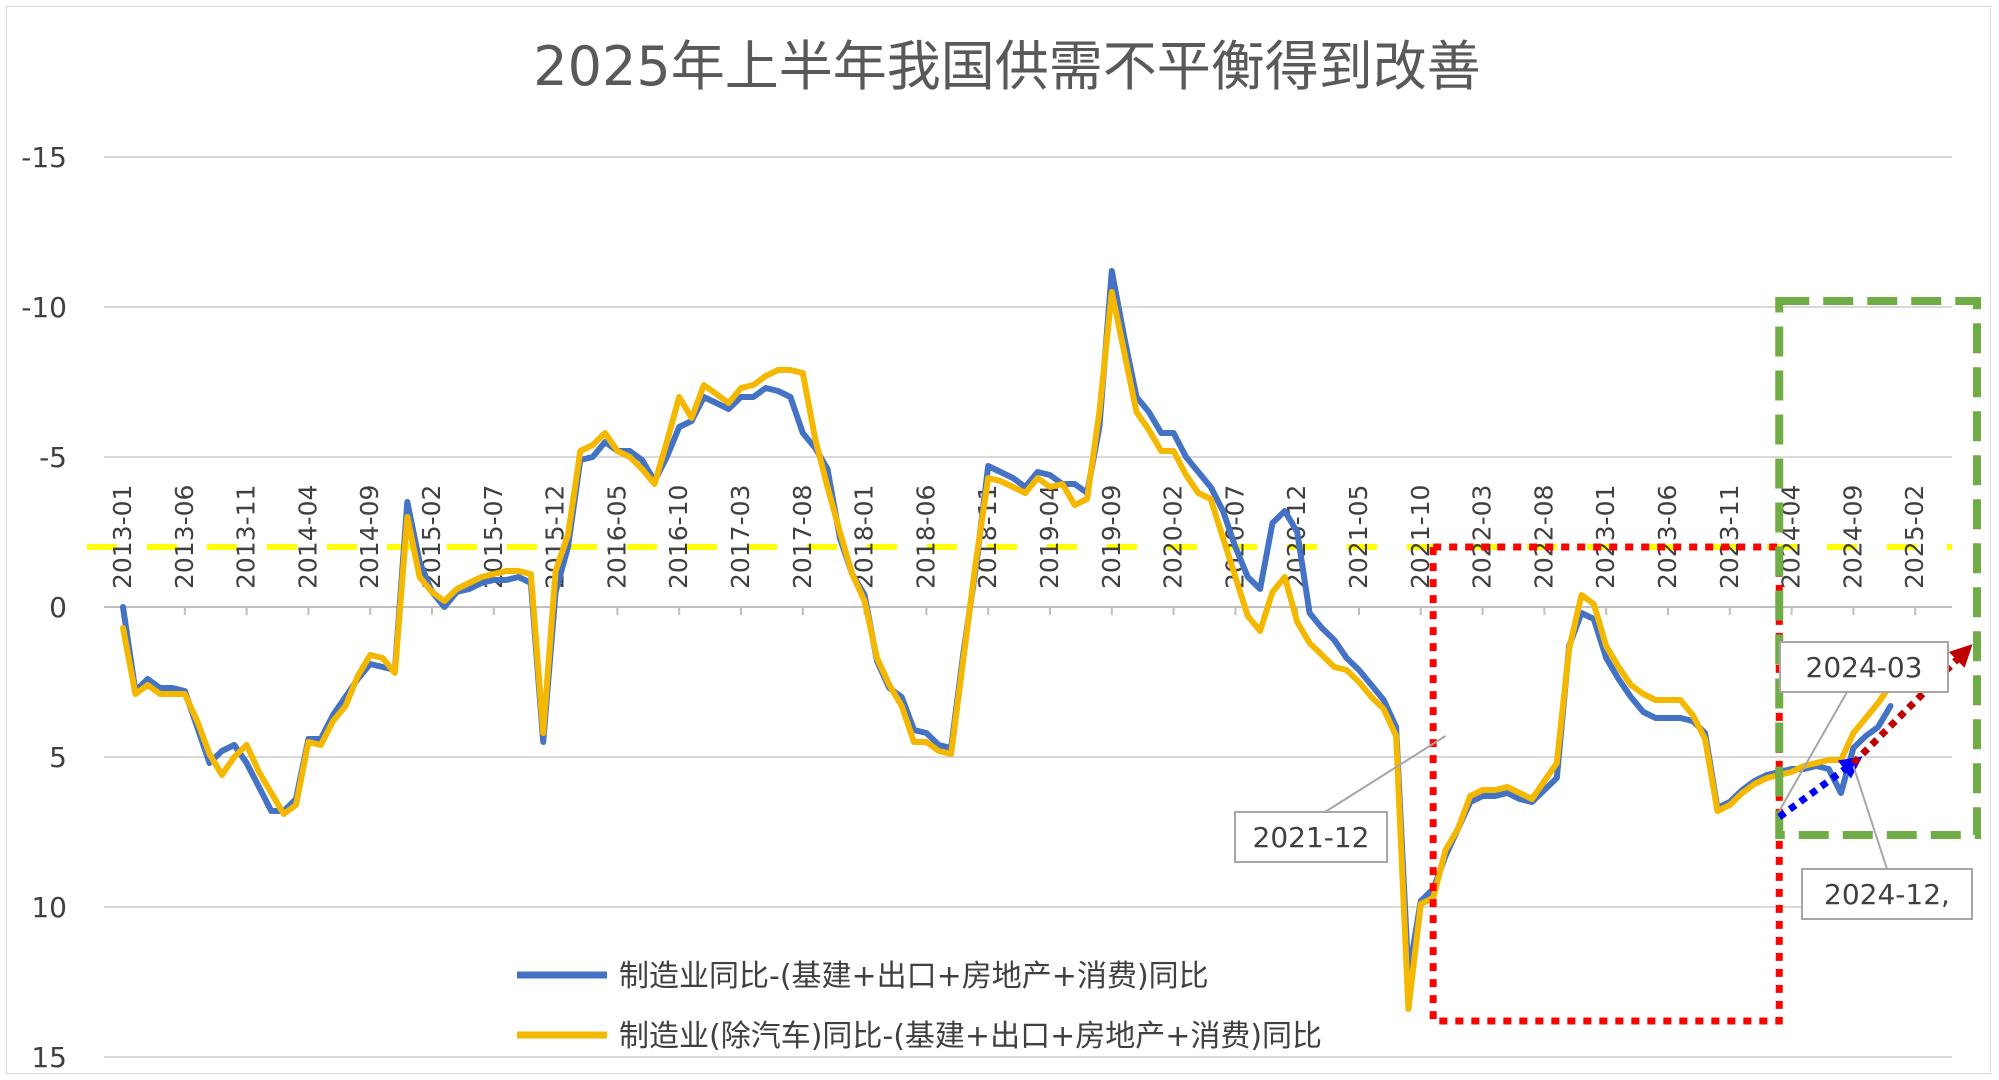 The image size is (1999, 1080). What do you see at coordinates (307, 537) in the screenshot?
I see `x-tick-label: 2014-04` at bounding box center [307, 537].